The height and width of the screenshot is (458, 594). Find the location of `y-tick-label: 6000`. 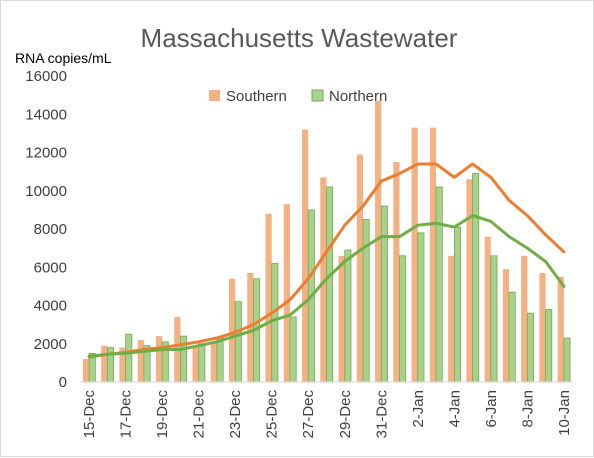

y-tick-label: 6000 is located at coordinates (50, 267).